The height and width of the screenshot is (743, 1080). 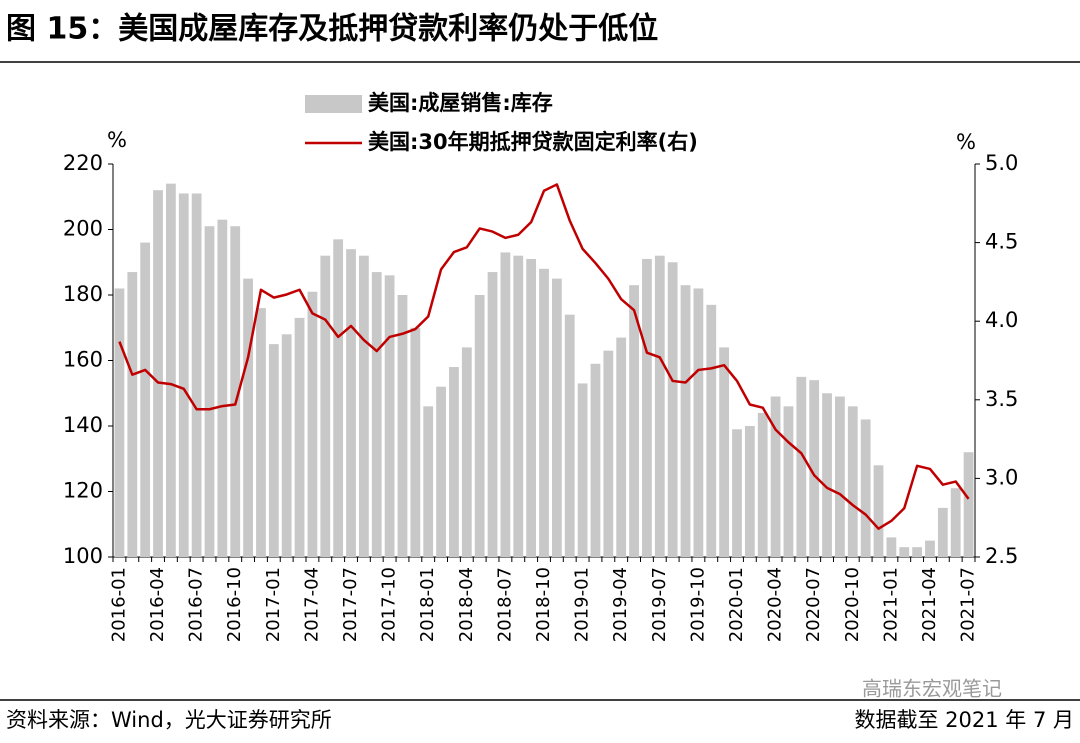 I want to click on x-tick-label: 2021-07, so click(x=968, y=604).